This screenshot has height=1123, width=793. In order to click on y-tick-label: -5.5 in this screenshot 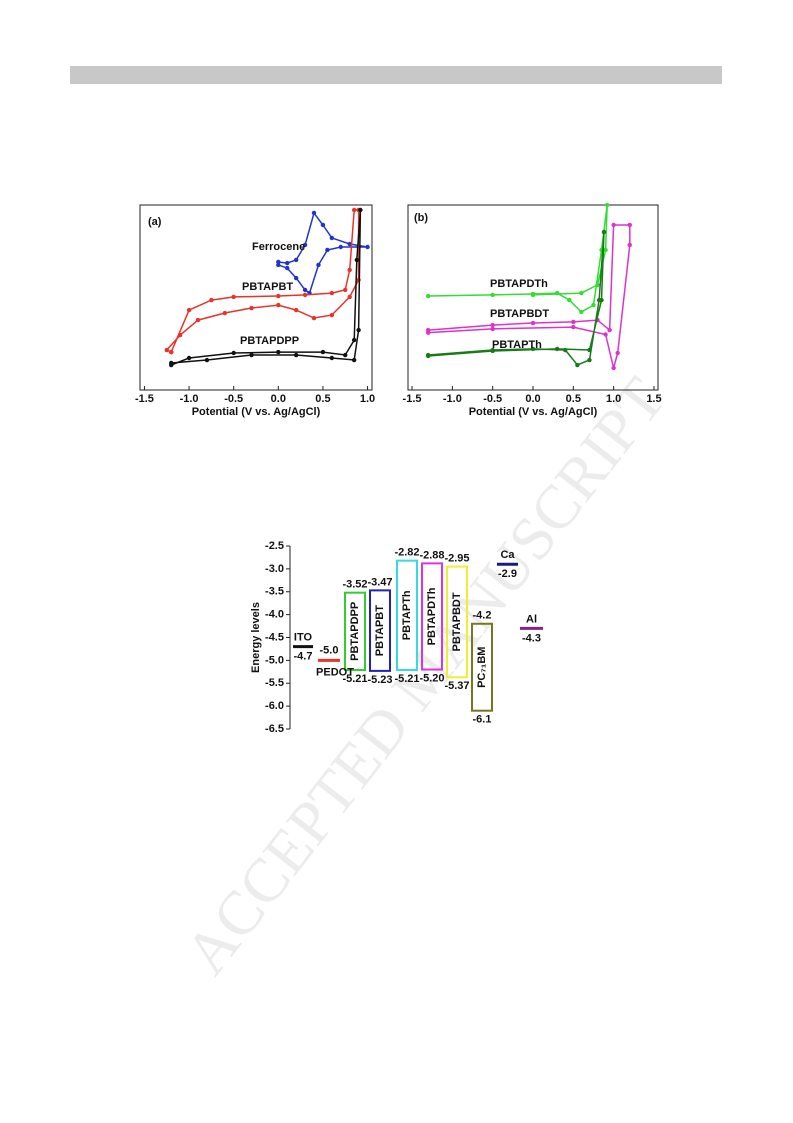, I will do `click(274, 683)`.